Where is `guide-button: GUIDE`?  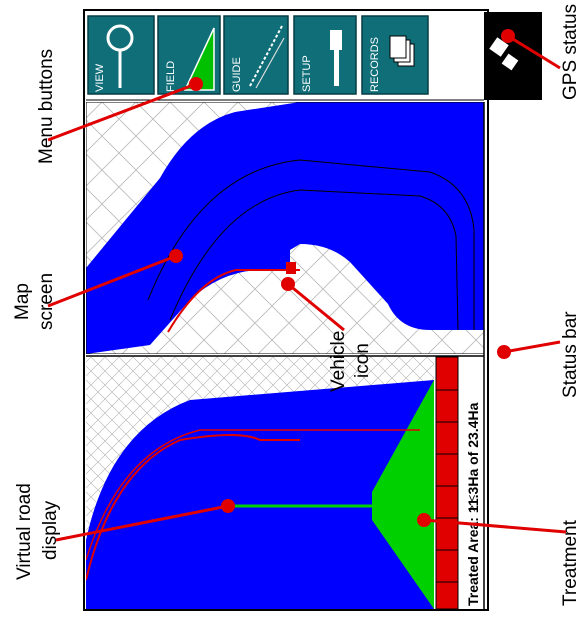
guide-button: GUIDE is located at coordinates (256, 55).